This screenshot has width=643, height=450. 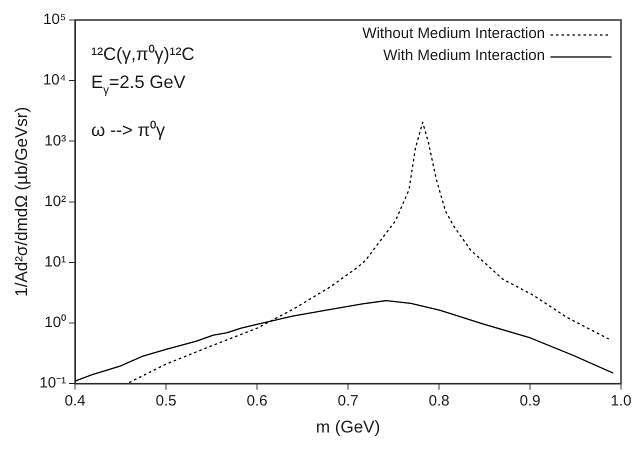 What do you see at coordinates (348, 426) in the screenshot?
I see `x-axis-title: m (GeV)` at bounding box center [348, 426].